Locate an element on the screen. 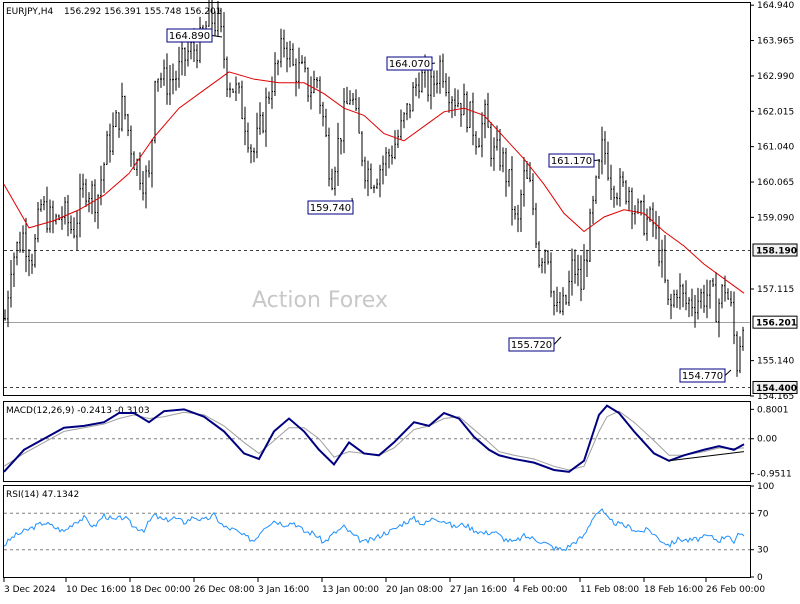 This screenshot has width=800, height=604. swing-label-text: 154.770 is located at coordinates (702, 376).